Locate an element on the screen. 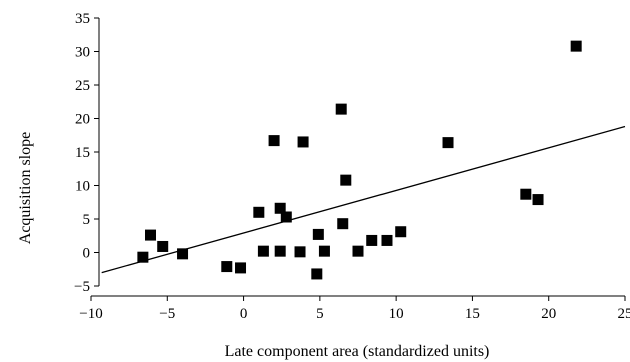  y-axis: −5 0 5 10 15 20 25 30 35 is located at coordinates (87, 153).